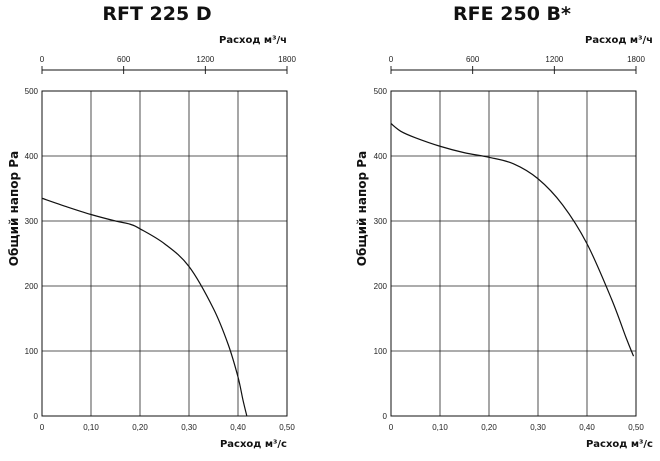 The image size is (660, 461). Describe the element at coordinates (512, 14) in the screenshot. I see `chart-title: RFE 250 B*` at that location.